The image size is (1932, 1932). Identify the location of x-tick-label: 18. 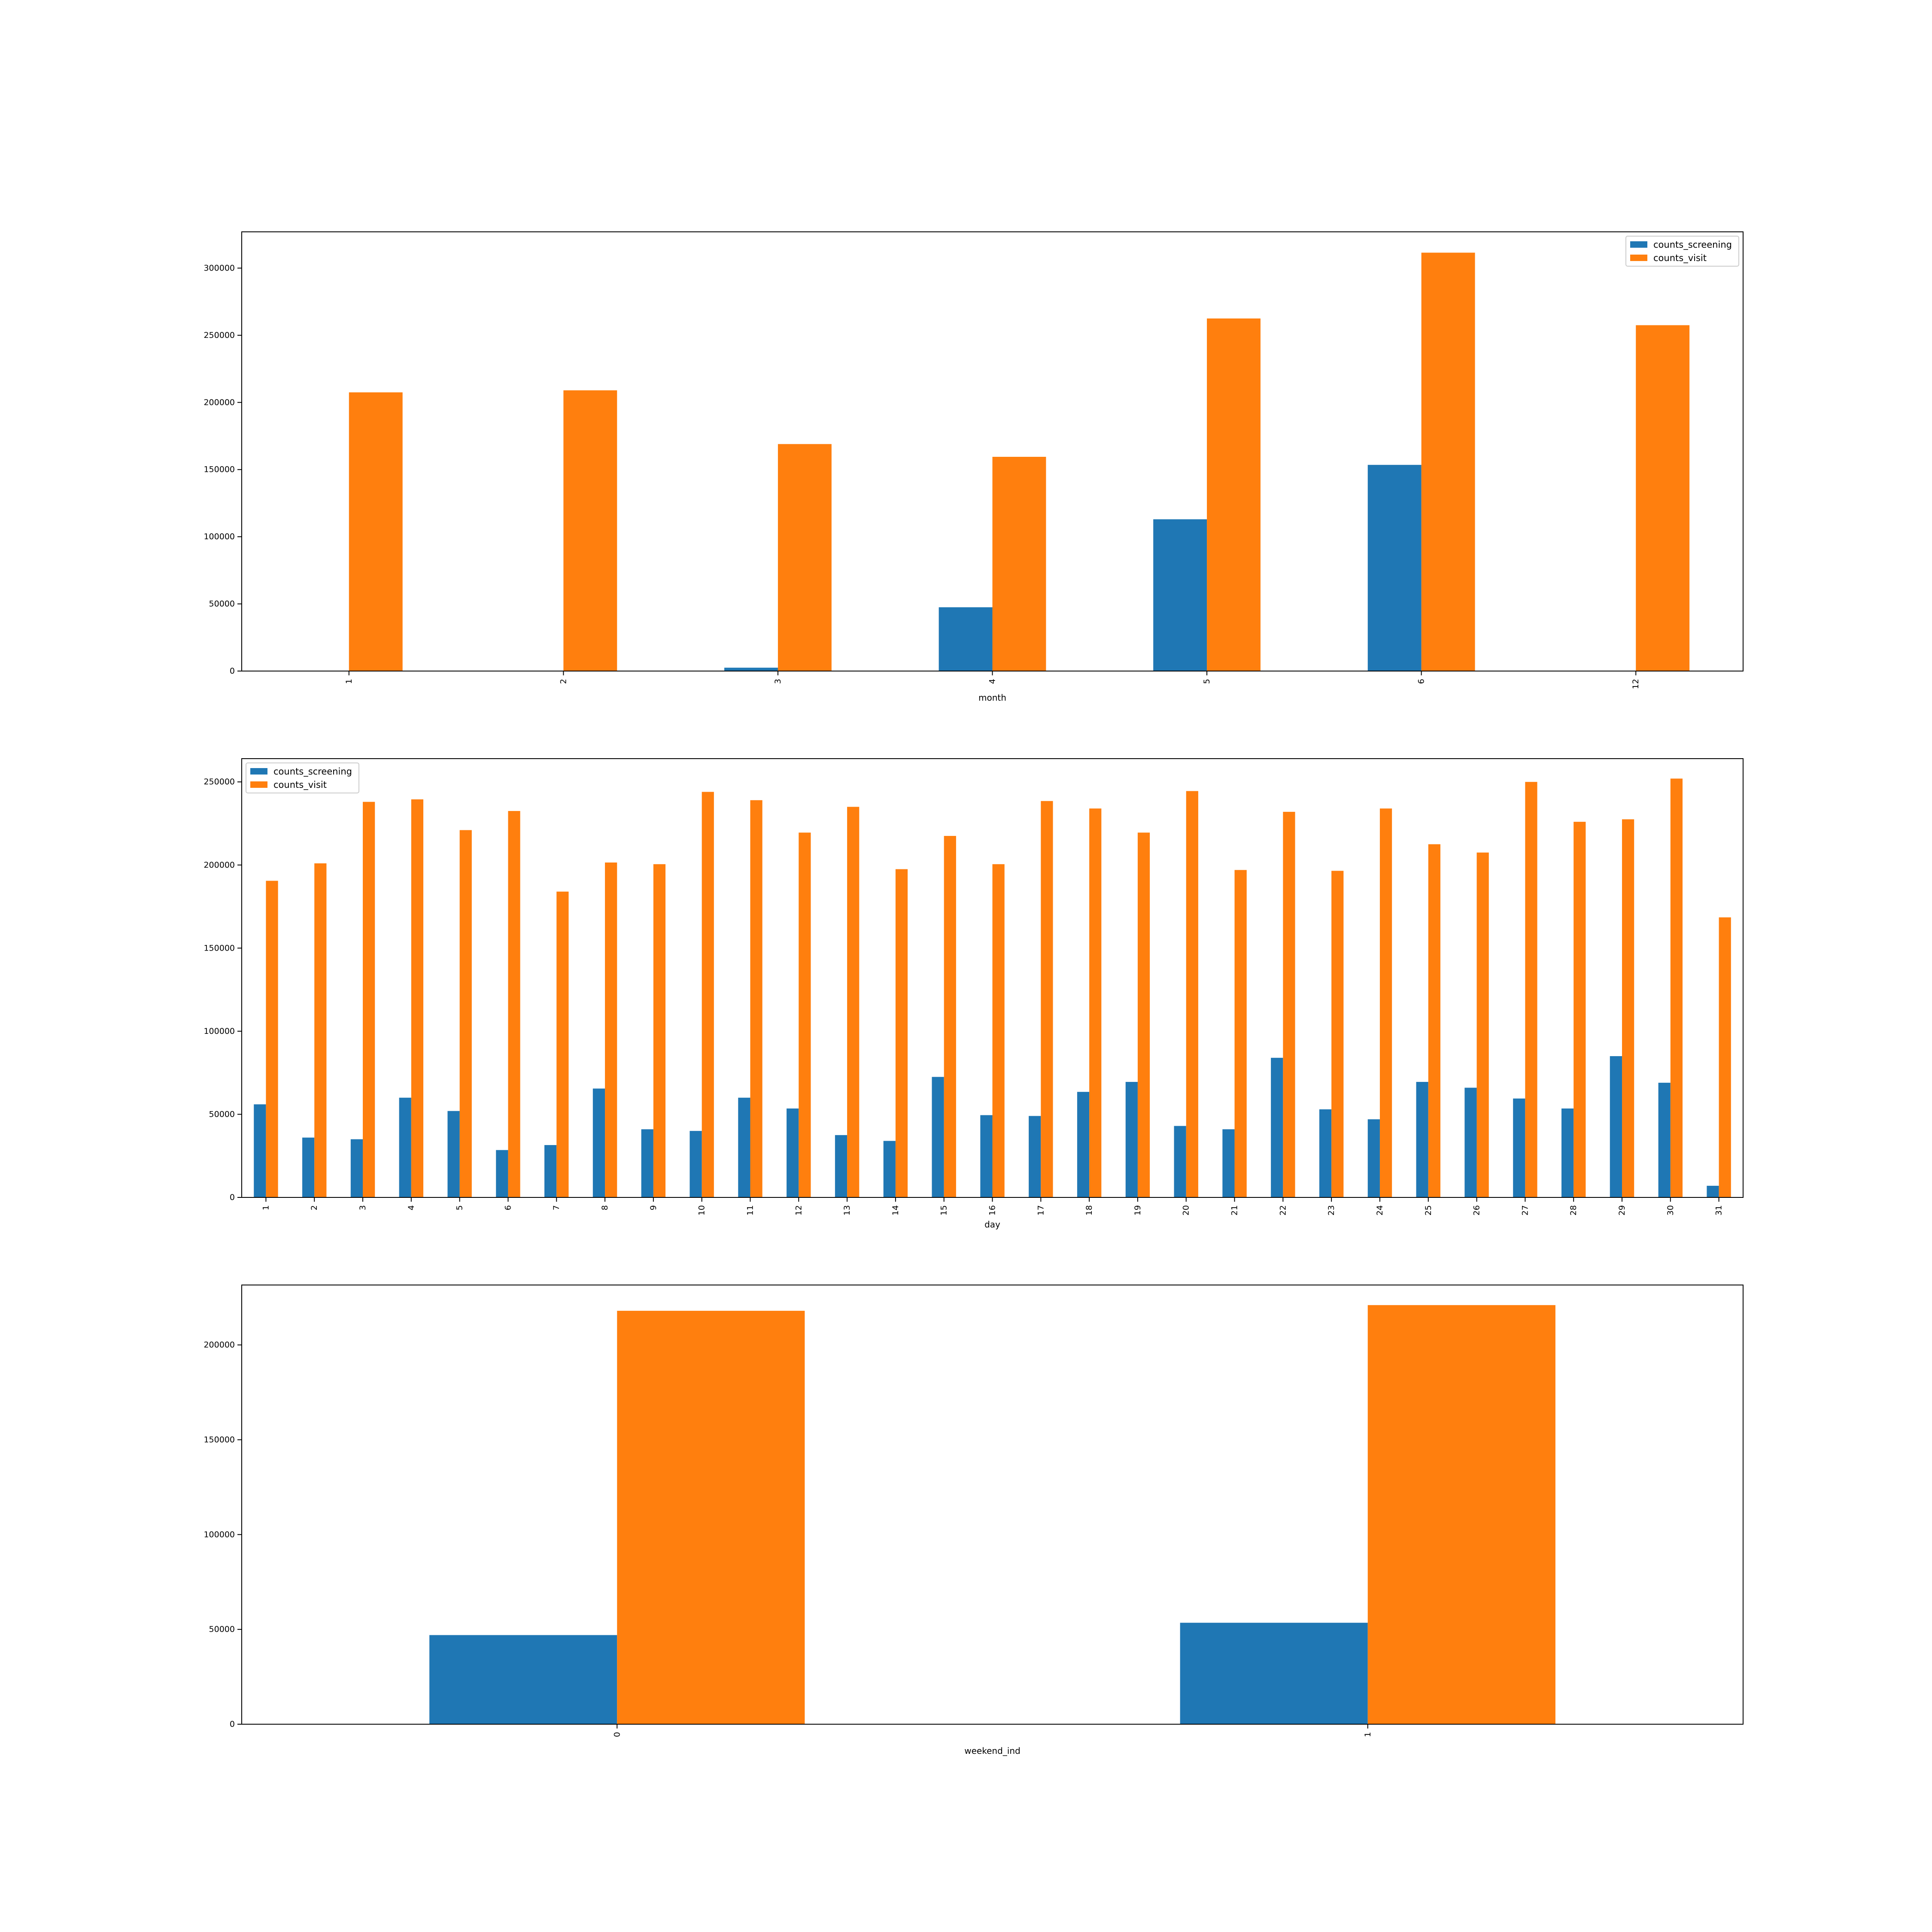
(1089, 1210).